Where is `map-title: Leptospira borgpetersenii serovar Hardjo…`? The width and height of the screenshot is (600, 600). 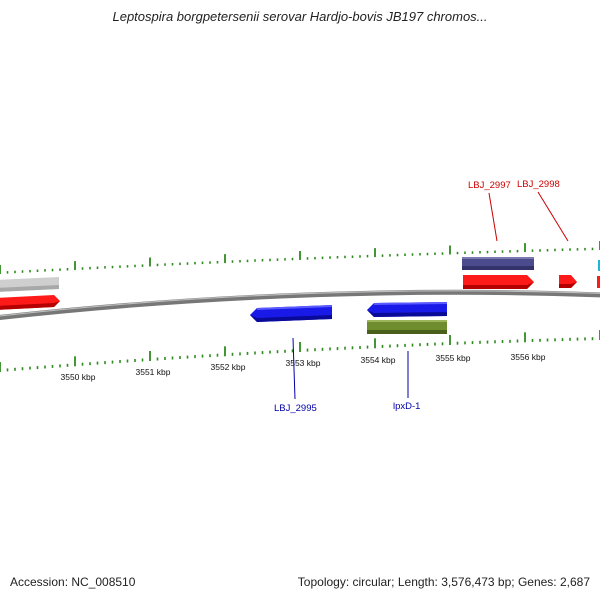 map-title: Leptospira borgpetersenii serovar Hardjo… is located at coordinates (300, 16).